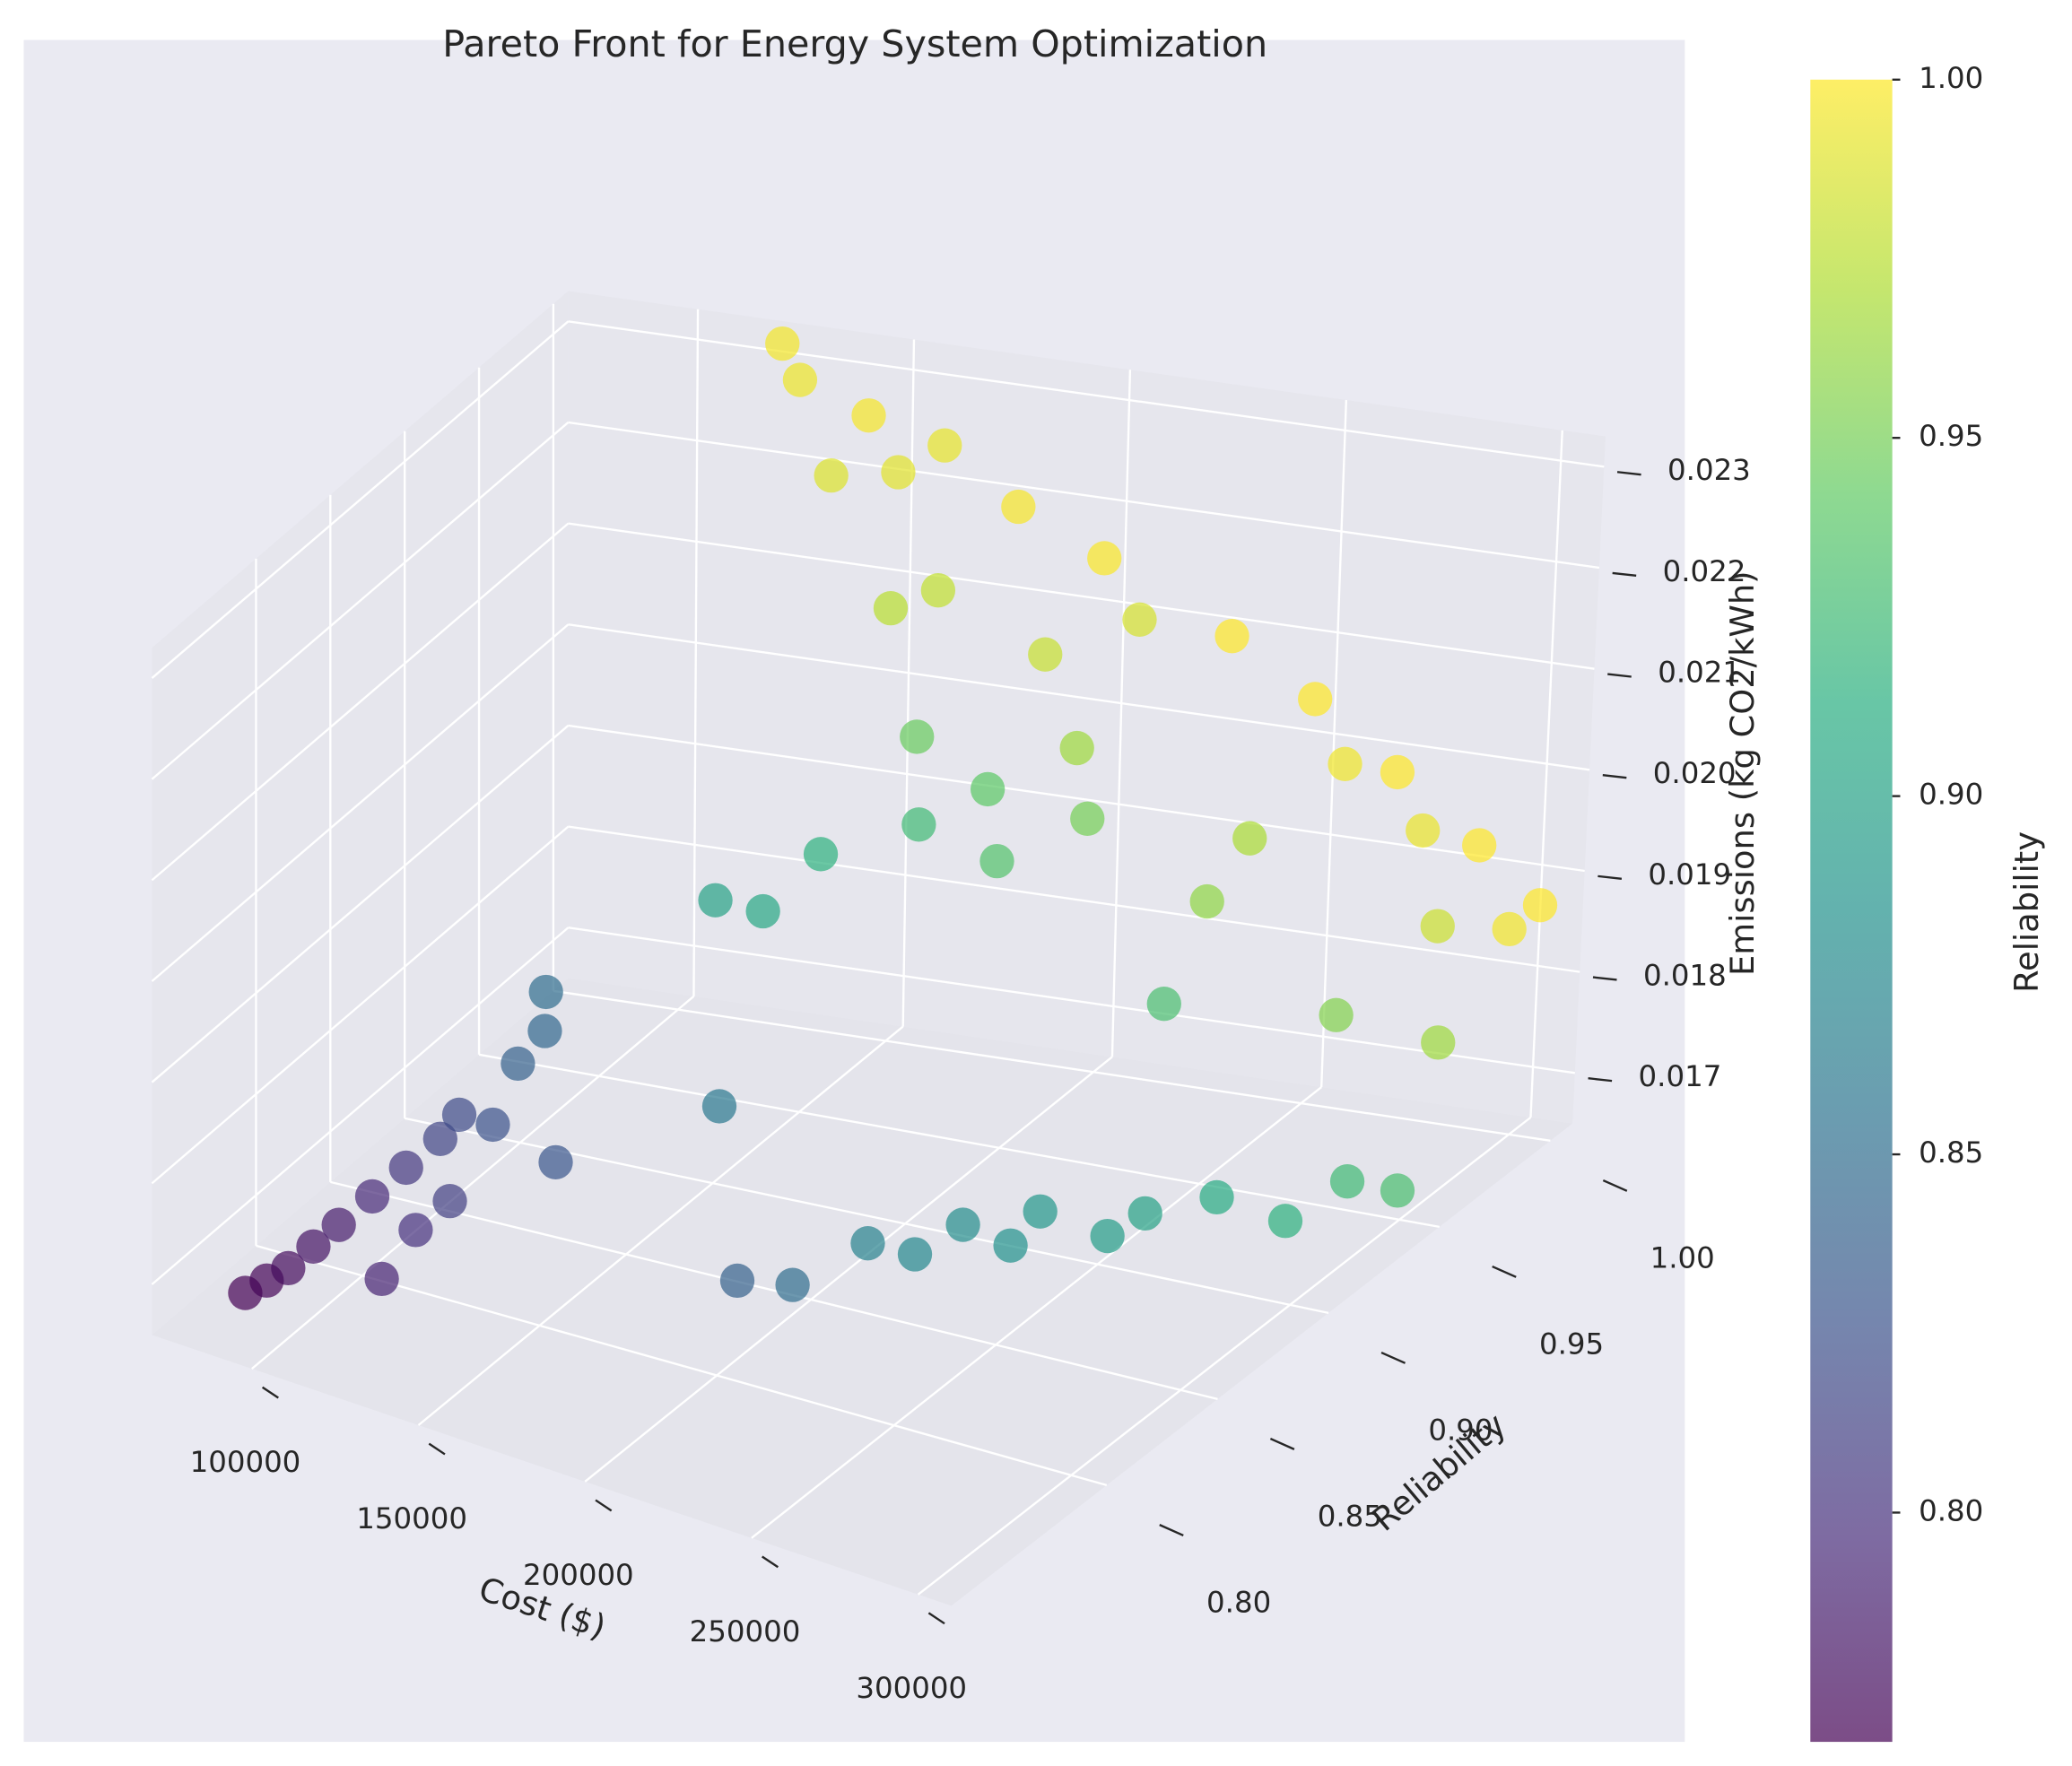 The width and height of the screenshot is (2072, 1766). Describe the element at coordinates (1682, 1257) in the screenshot. I see `y-tick-label: 1.00` at that location.